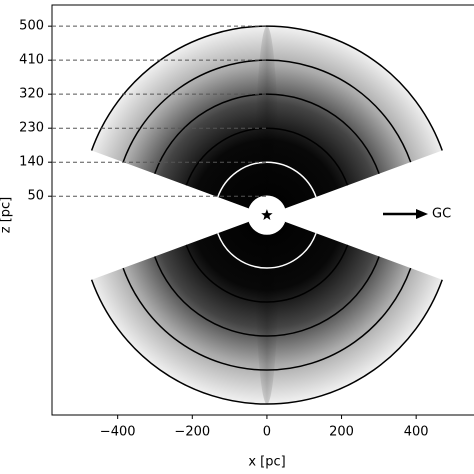 The width and height of the screenshot is (474, 474). I want to click on y-tick-label: 320, so click(31, 94).